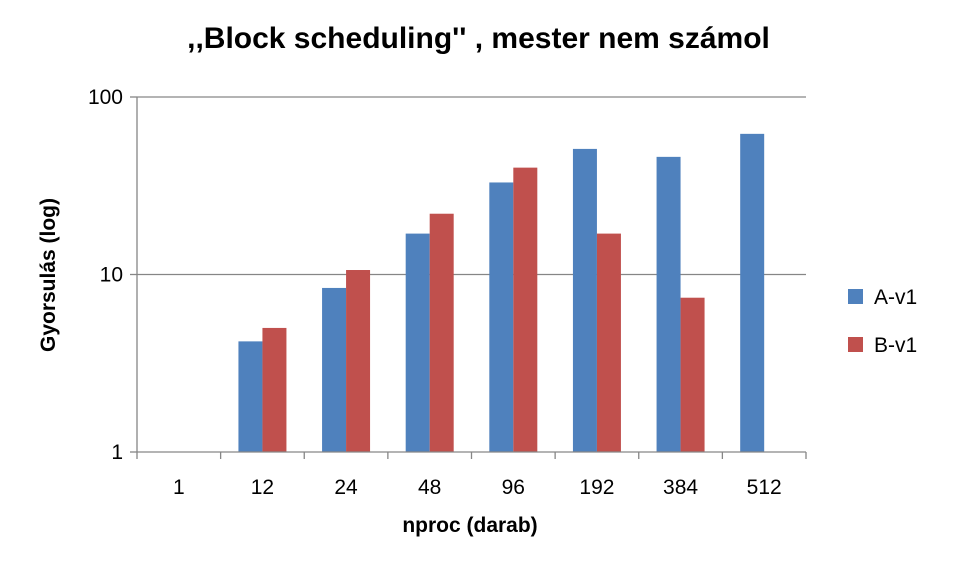 The image size is (957, 572). I want to click on legend-label-B-v1: B-v1, so click(895, 345).